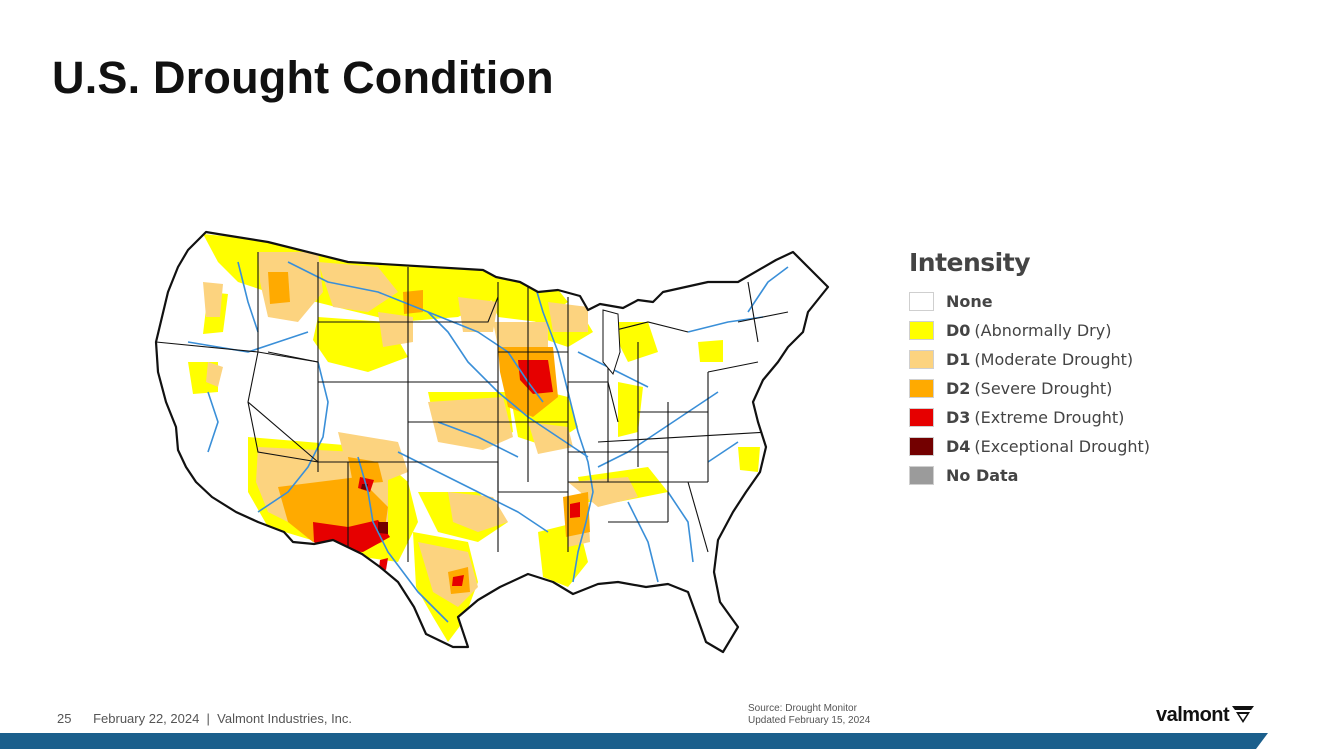 The height and width of the screenshot is (749, 1333). What do you see at coordinates (1243, 714) in the screenshot?
I see `valmont-logo-mark-icon` at bounding box center [1243, 714].